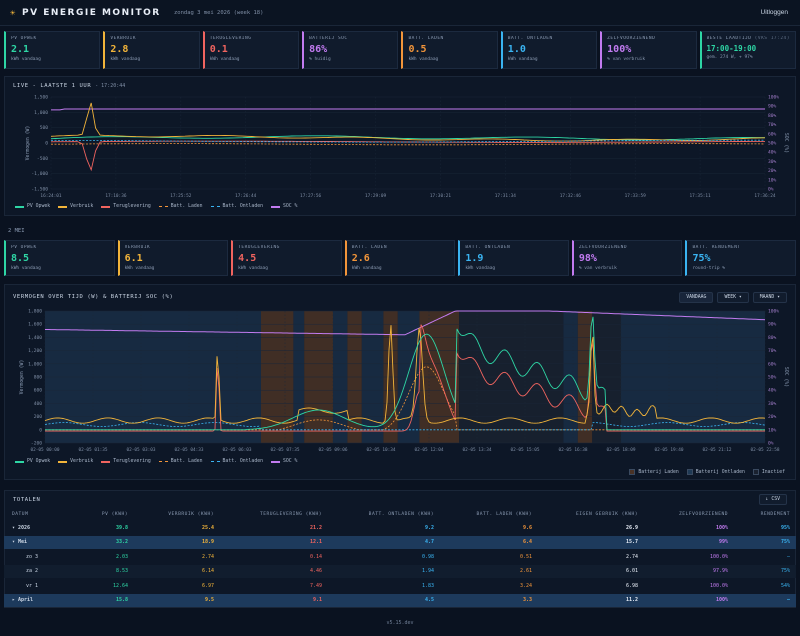  Describe the element at coordinates (729, 38) in the screenshot. I see `card-label-text: BESTE LAADTIJD` at that location.